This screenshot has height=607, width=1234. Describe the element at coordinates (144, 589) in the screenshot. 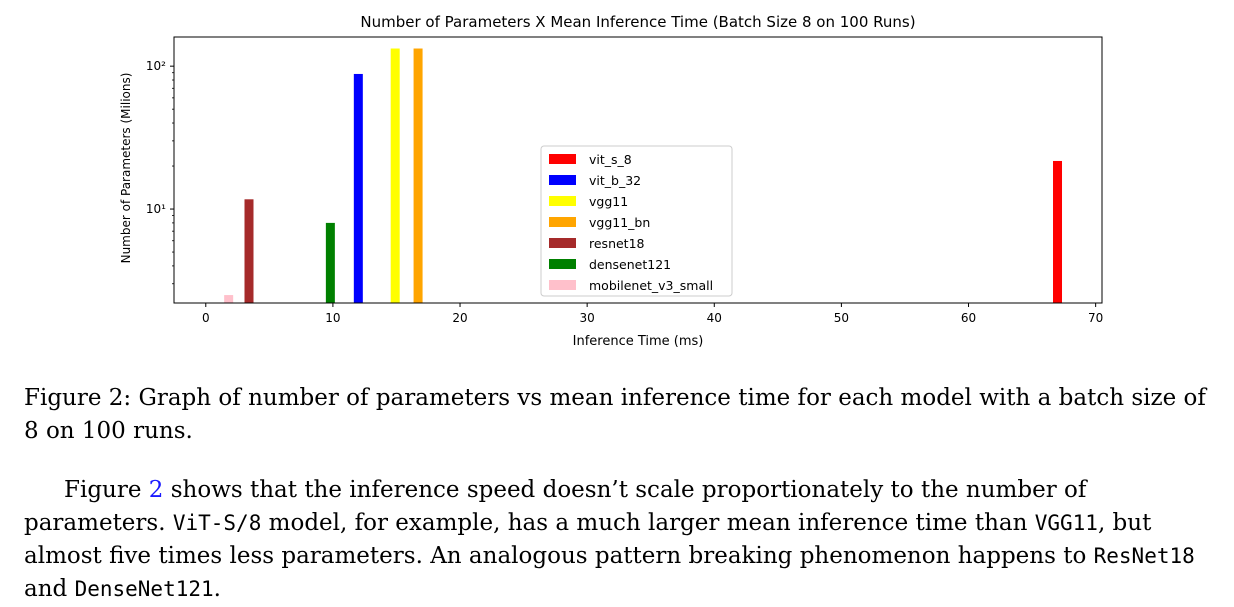

I see `code-densenet121: DenseNet121` at that location.